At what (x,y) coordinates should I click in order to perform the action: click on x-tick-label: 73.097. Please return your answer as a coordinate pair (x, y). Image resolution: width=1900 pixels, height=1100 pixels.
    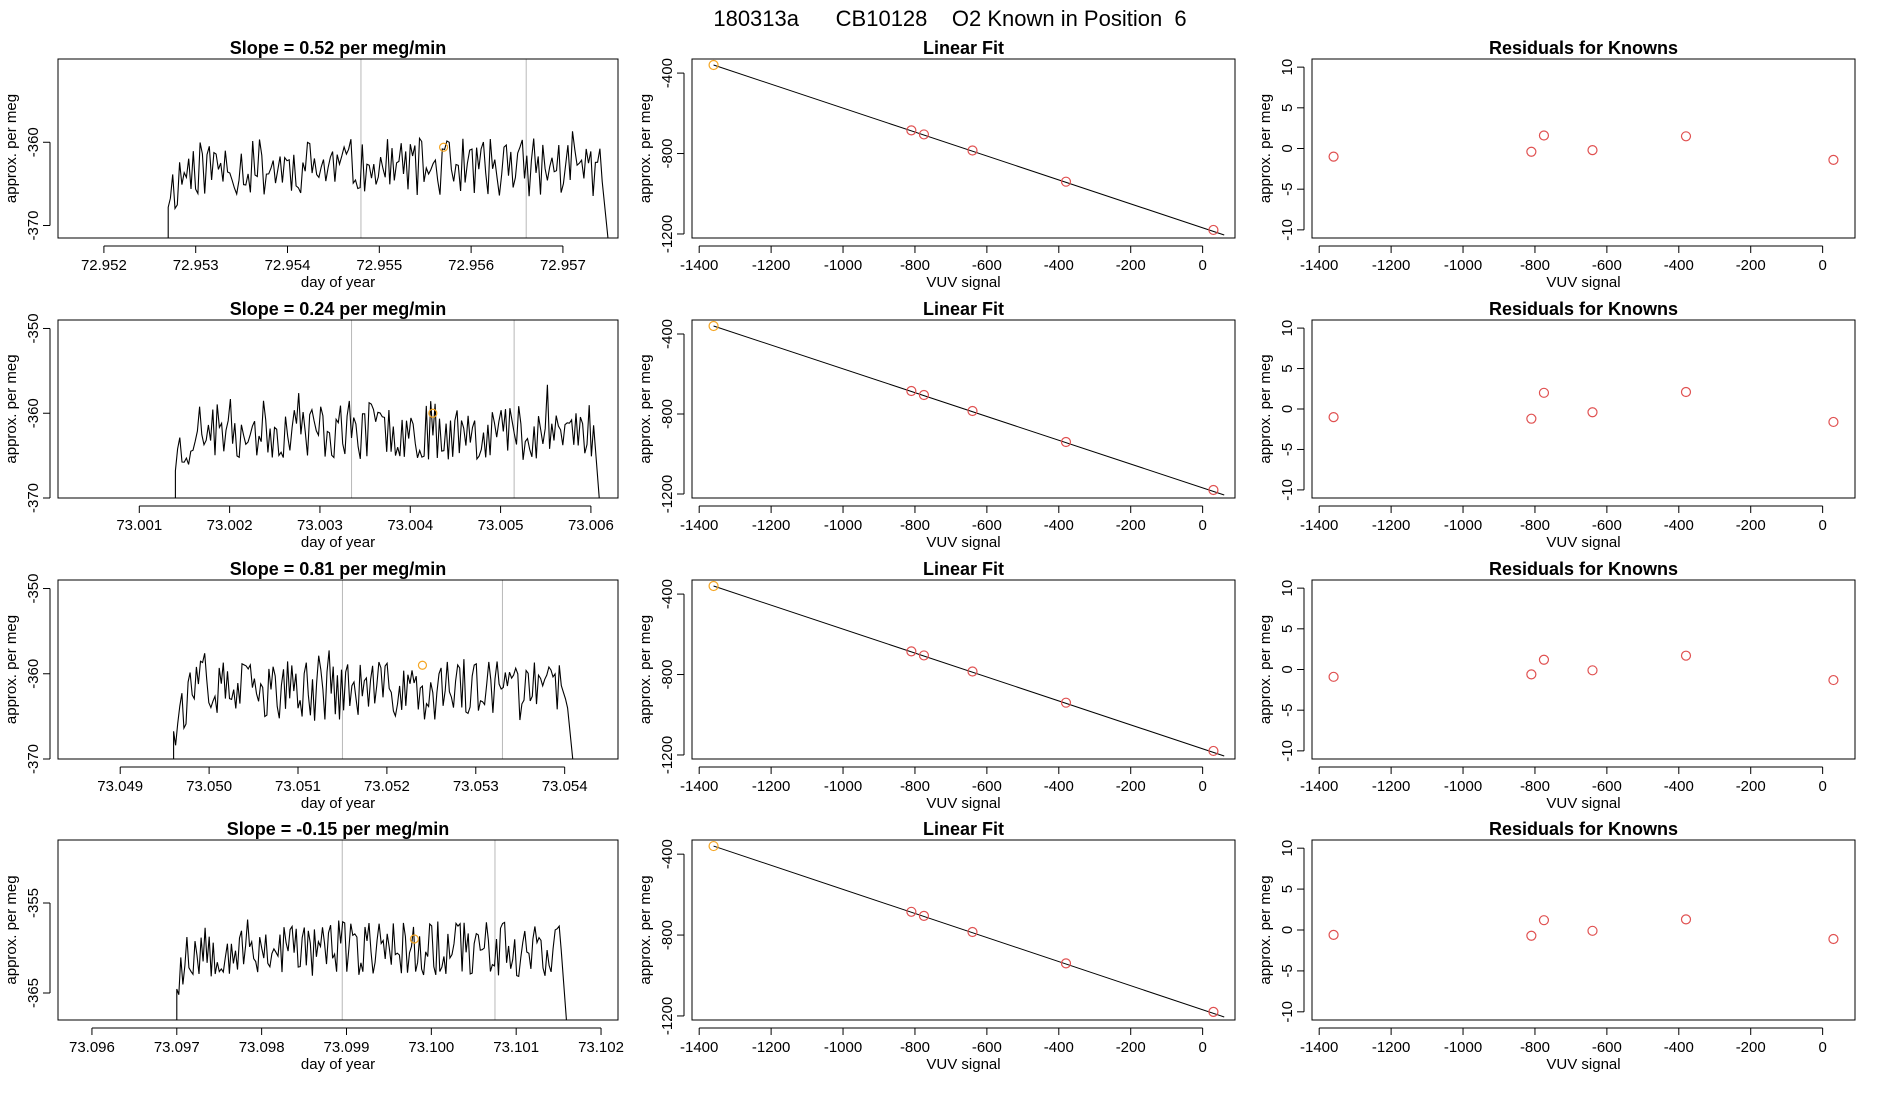
    Looking at the image, I should click on (177, 1047).